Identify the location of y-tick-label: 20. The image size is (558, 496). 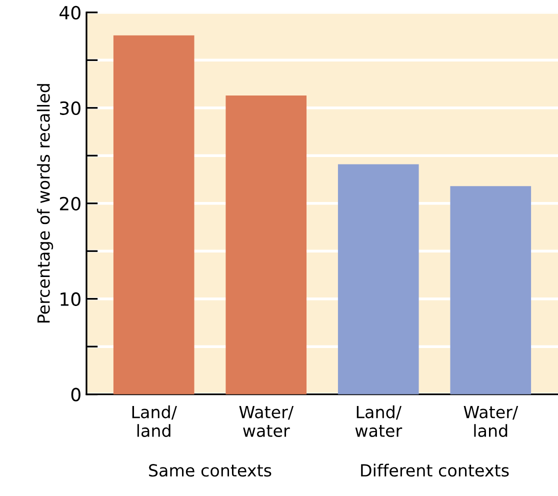
(70, 203).